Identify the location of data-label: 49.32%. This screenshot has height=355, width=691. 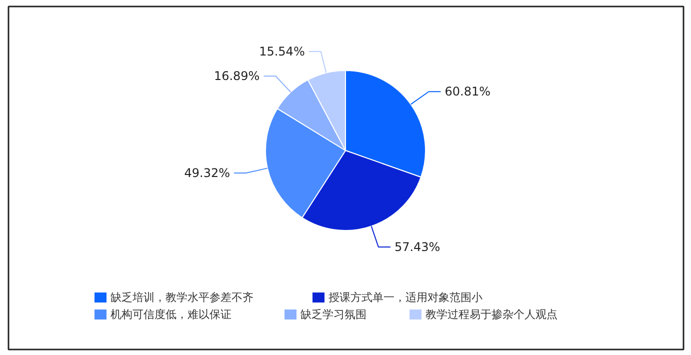
(207, 173).